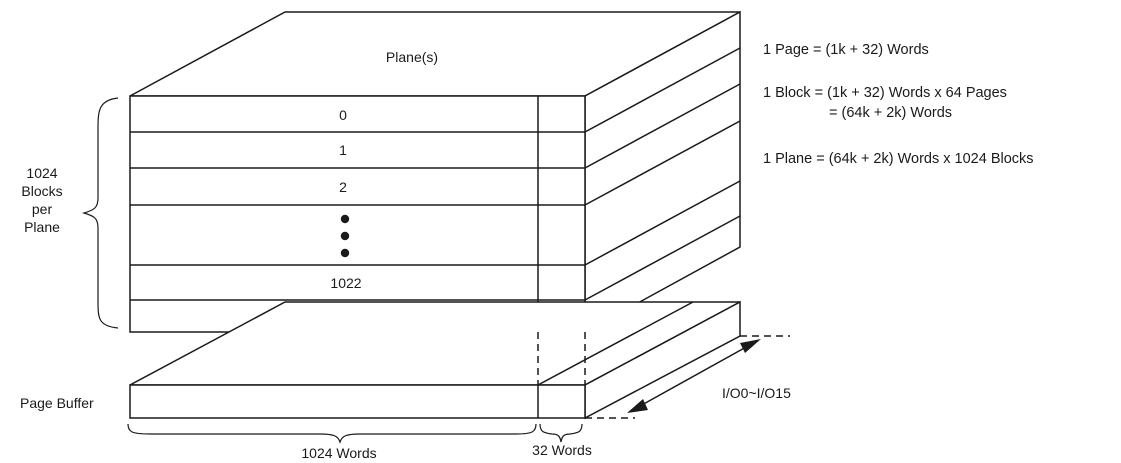  Describe the element at coordinates (885, 93) in the screenshot. I see `equation-block-line-1: 1 Block = (1k + 32) Words x 64 Pages` at that location.